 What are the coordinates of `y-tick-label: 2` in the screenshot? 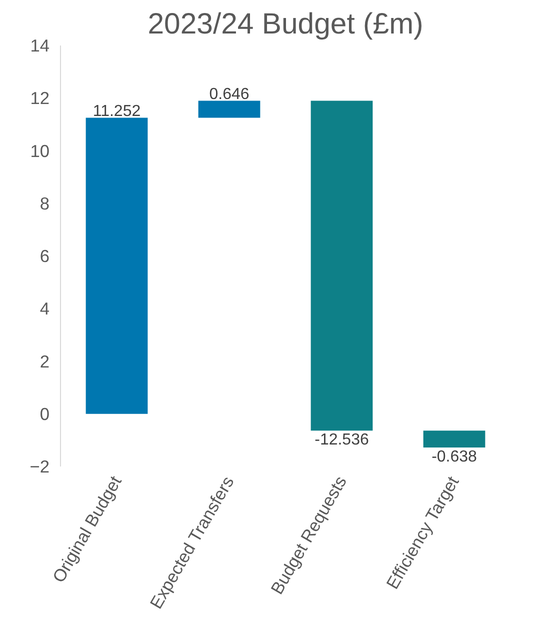 It's located at (45, 361).